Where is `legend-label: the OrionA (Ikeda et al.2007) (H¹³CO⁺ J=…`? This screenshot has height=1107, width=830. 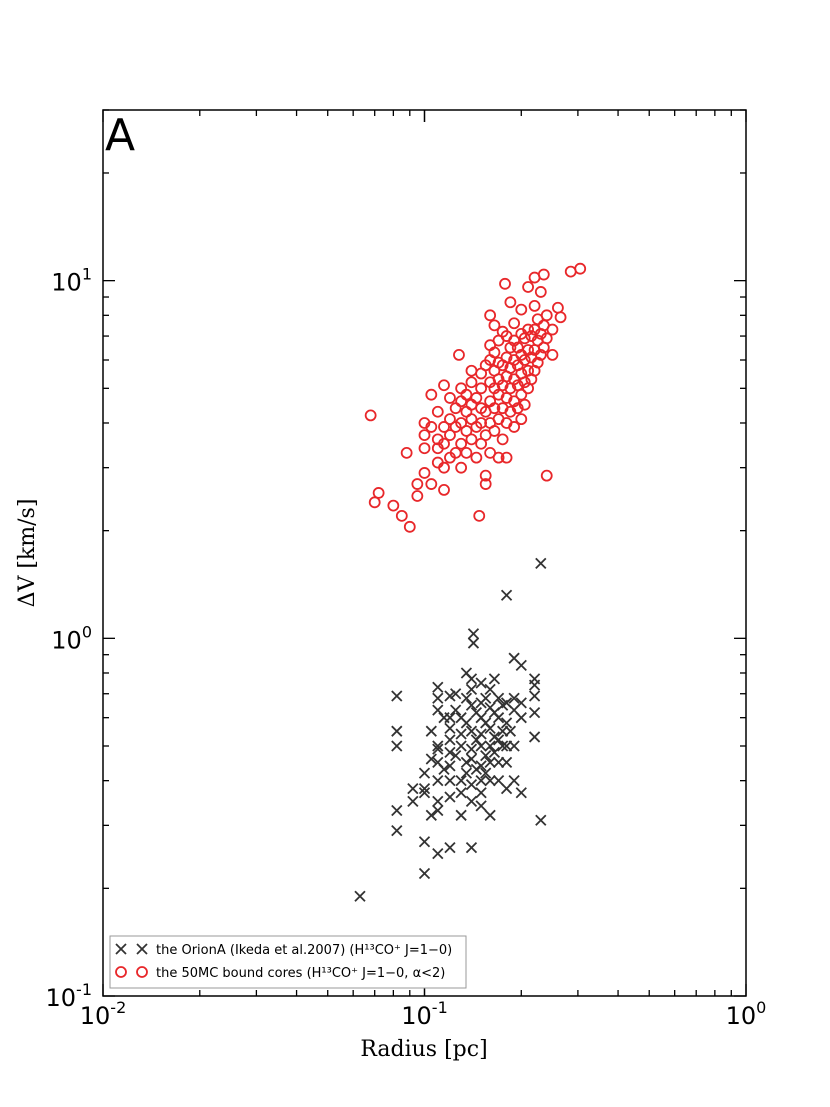 legend-label: the OrionA (Ikeda et al.2007) (H¹³CO⁺ J=… is located at coordinates (304, 950).